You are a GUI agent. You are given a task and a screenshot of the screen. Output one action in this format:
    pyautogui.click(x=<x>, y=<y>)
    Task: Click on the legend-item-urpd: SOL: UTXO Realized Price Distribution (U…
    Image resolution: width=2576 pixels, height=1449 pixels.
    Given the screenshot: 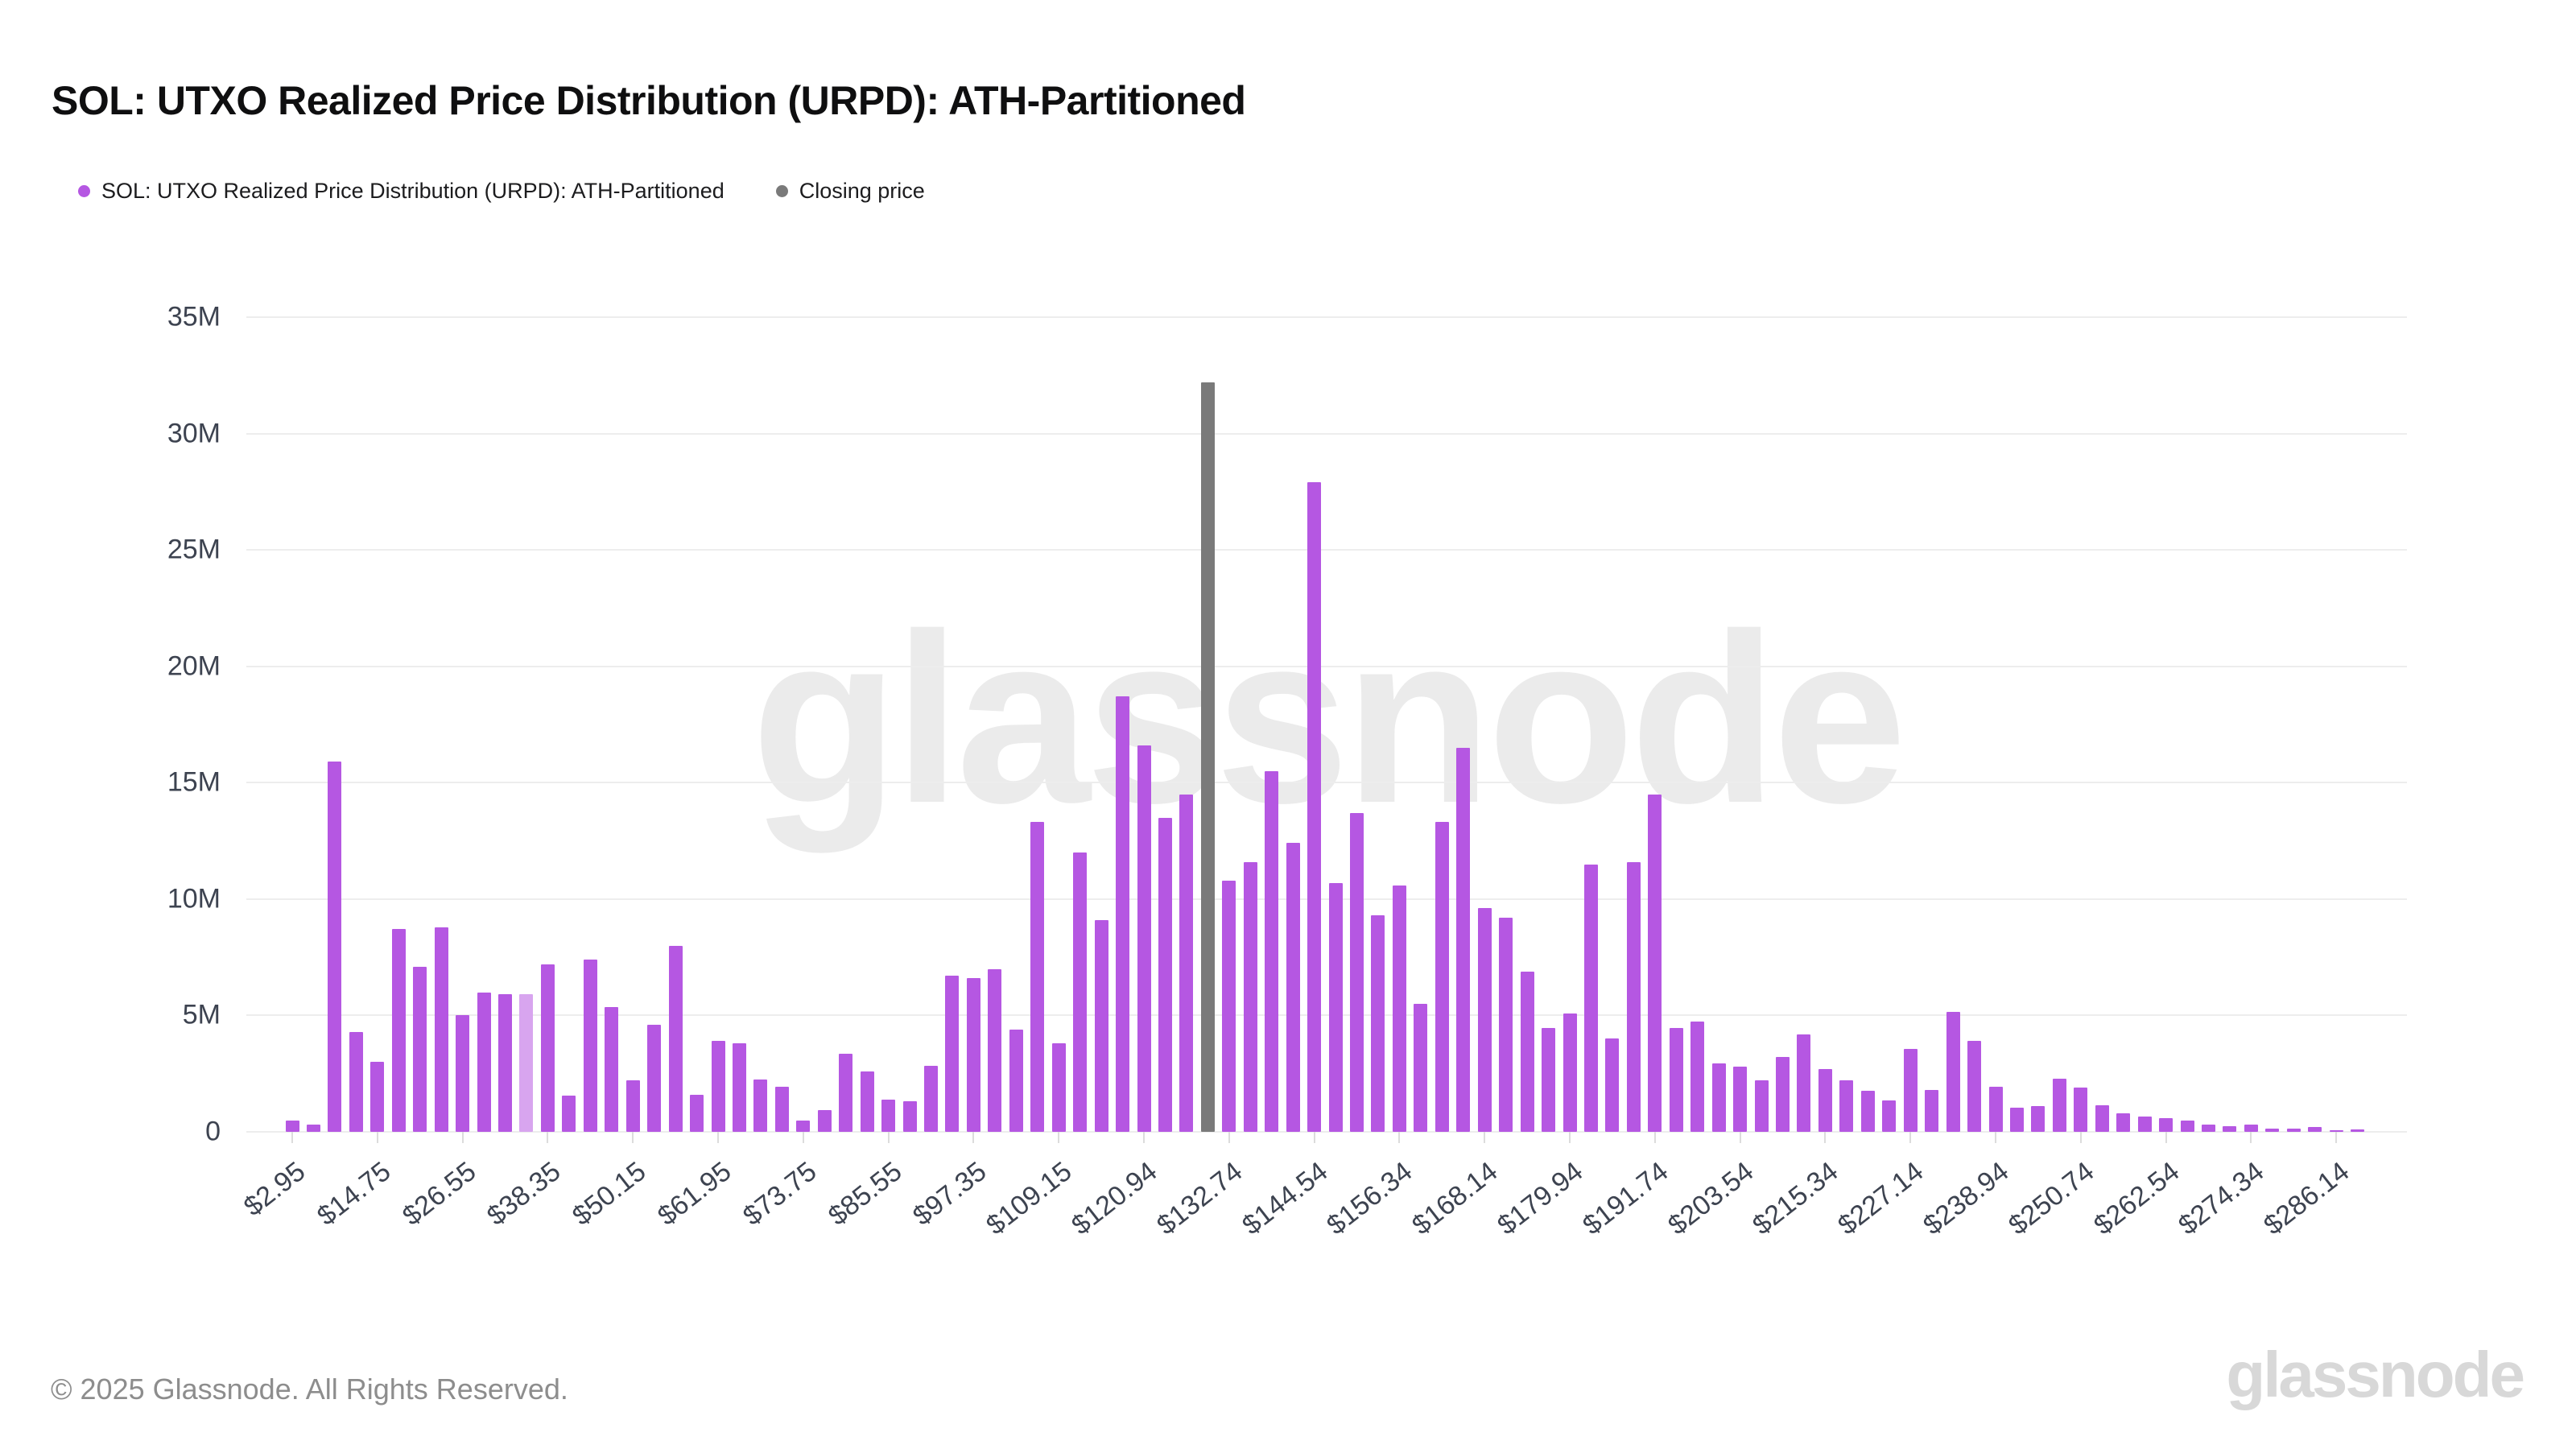 What is the action you would take?
    pyautogui.click(x=401, y=191)
    